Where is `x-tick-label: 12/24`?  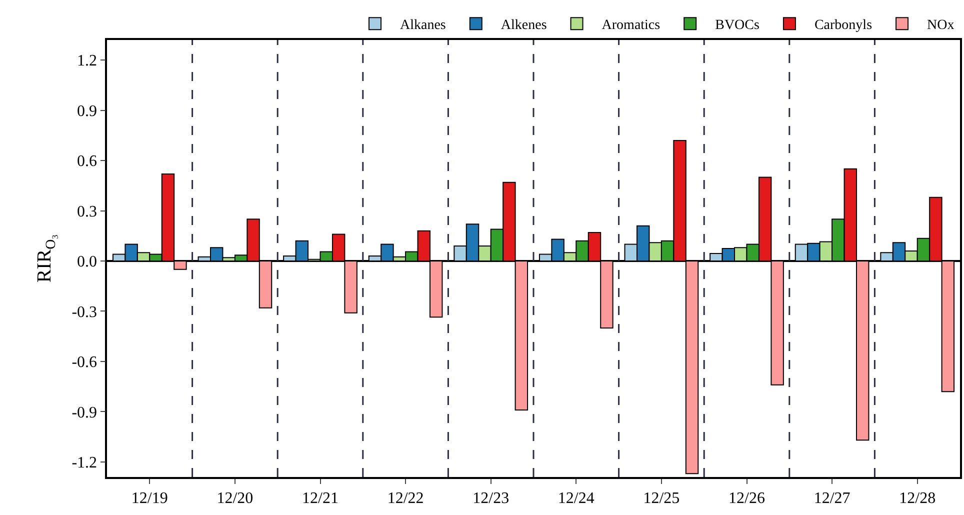 x-tick-label: 12/24 is located at coordinates (576, 498).